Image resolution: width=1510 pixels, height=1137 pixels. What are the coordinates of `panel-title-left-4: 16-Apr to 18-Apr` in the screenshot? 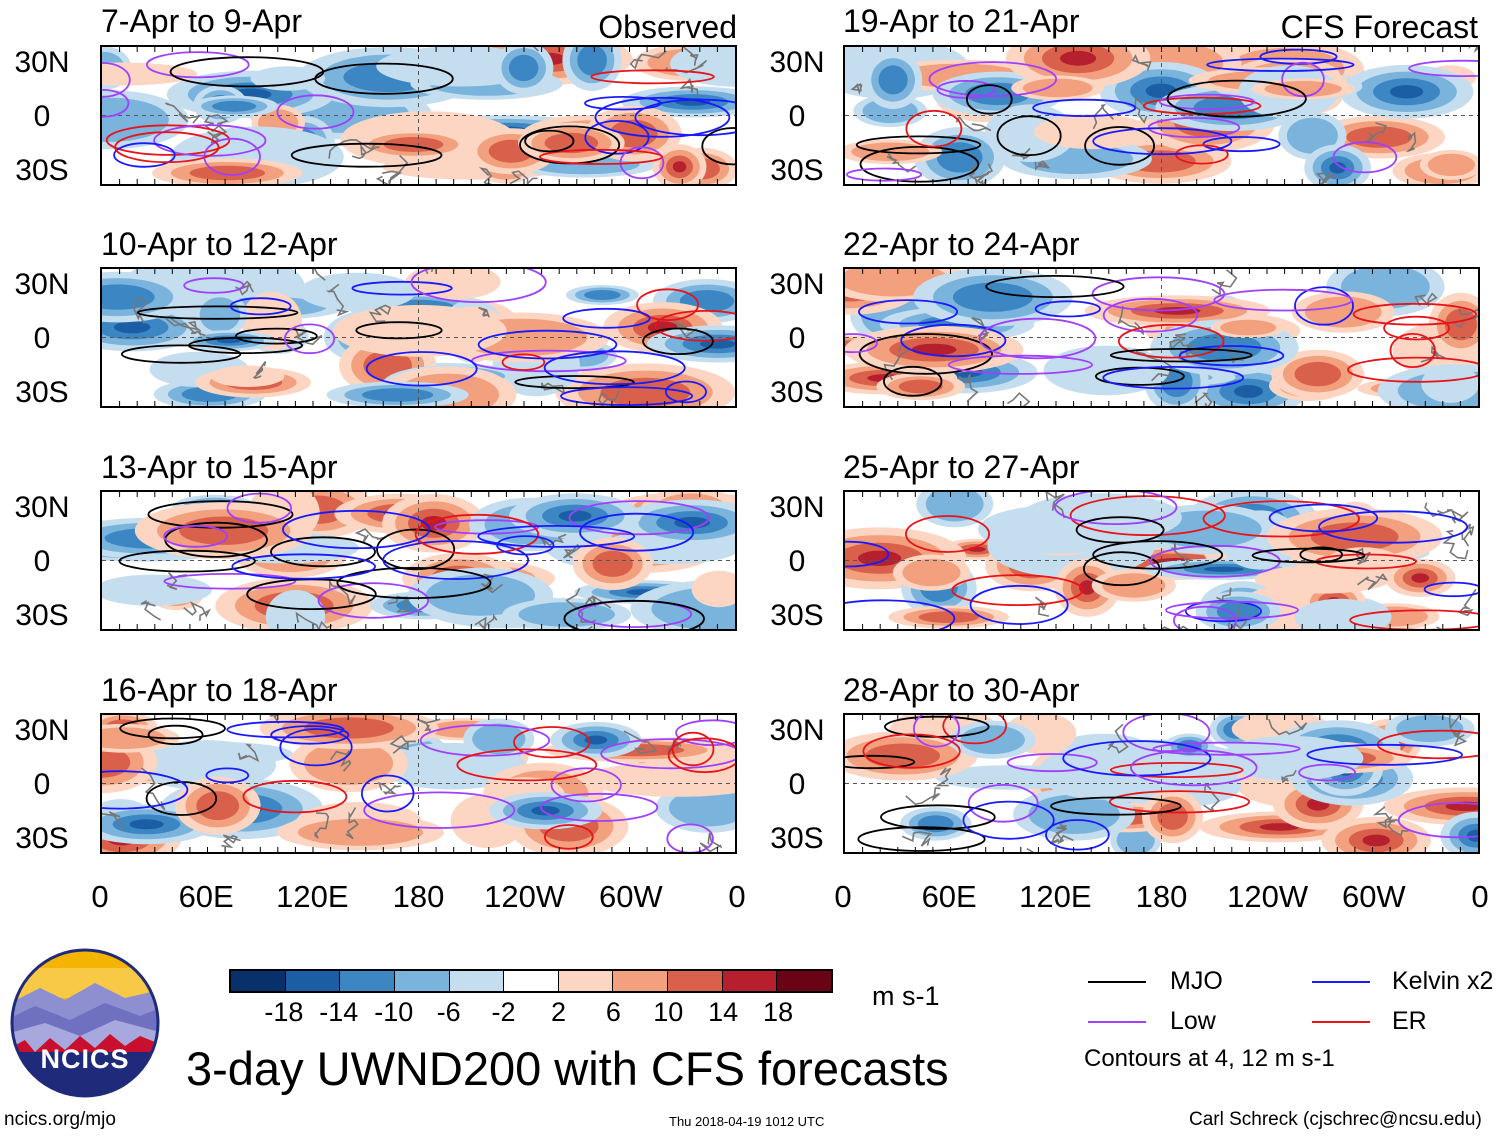 It's located at (219, 690).